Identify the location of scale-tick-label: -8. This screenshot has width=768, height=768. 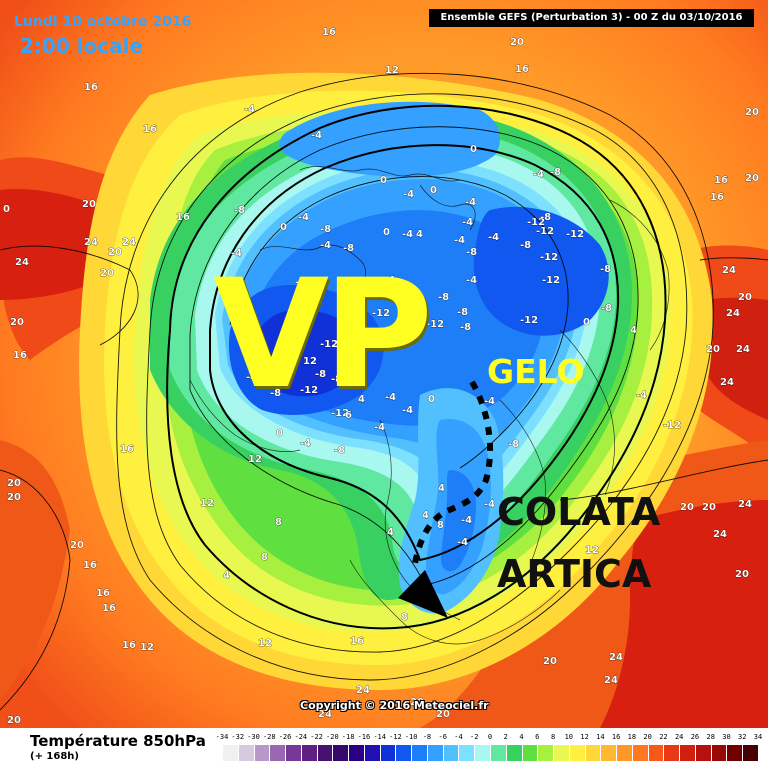
(427, 737).